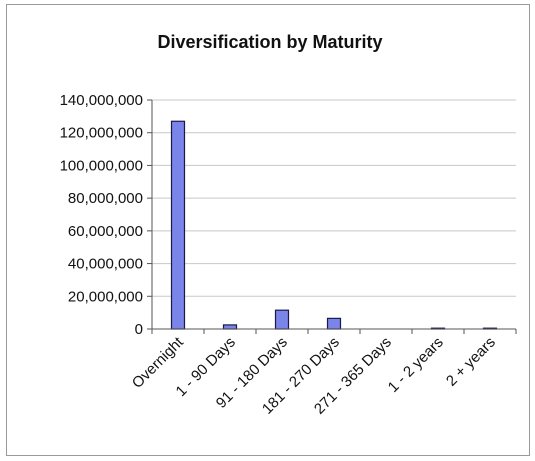  What do you see at coordinates (101, 100) in the screenshot?
I see `y-tick-label: 140,000,000` at bounding box center [101, 100].